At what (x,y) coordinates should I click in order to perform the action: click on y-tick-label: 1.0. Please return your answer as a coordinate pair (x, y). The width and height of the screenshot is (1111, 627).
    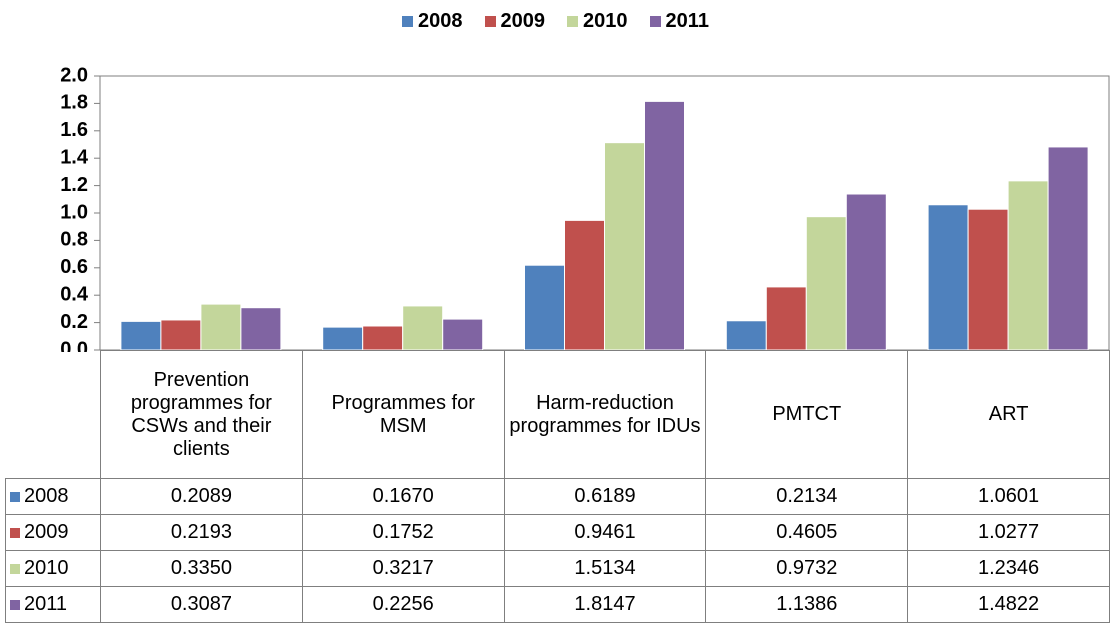
    Looking at the image, I should click on (74, 212).